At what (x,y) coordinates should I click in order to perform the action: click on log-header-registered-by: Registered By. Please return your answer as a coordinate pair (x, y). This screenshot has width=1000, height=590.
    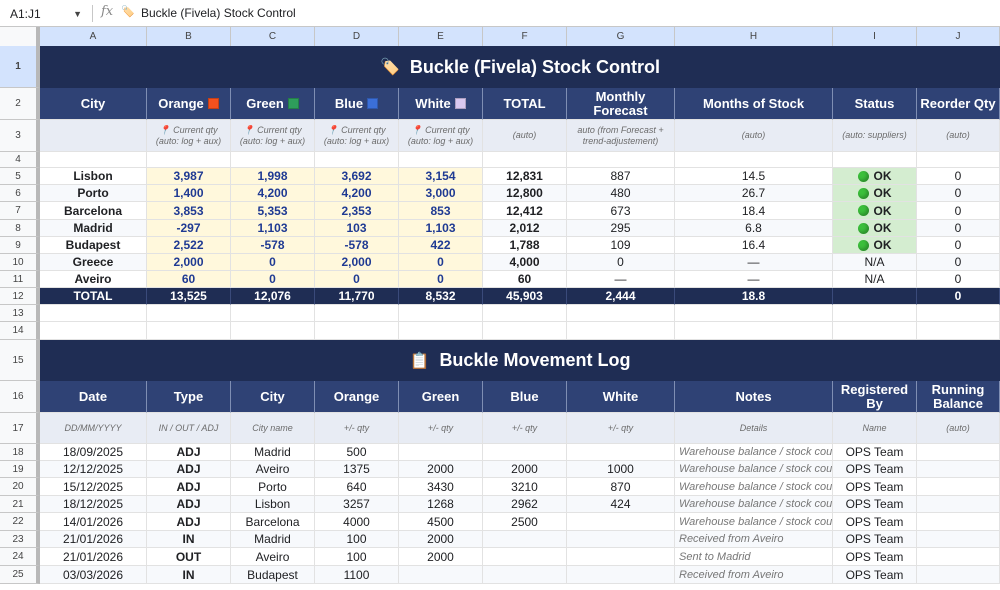
    Looking at the image, I should click on (875, 397).